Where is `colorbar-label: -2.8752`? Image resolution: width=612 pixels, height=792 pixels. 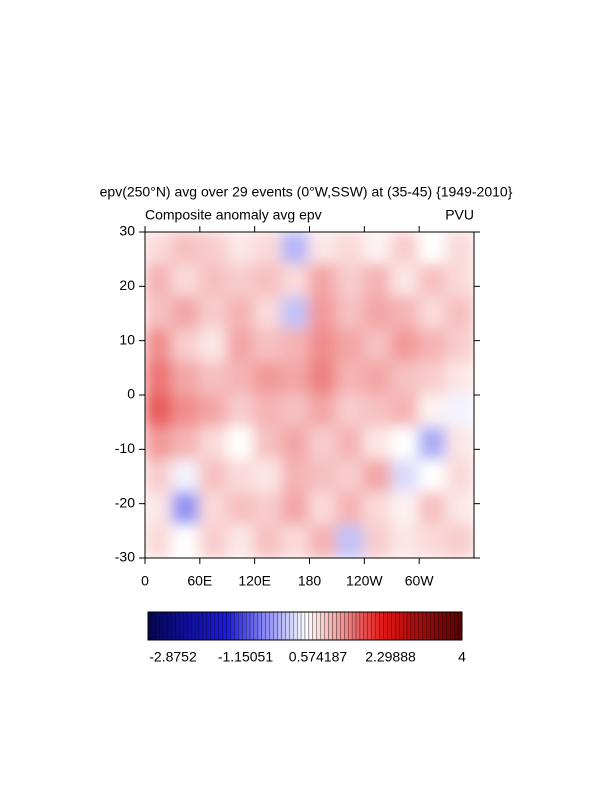 colorbar-label: -2.8752 is located at coordinates (173, 657).